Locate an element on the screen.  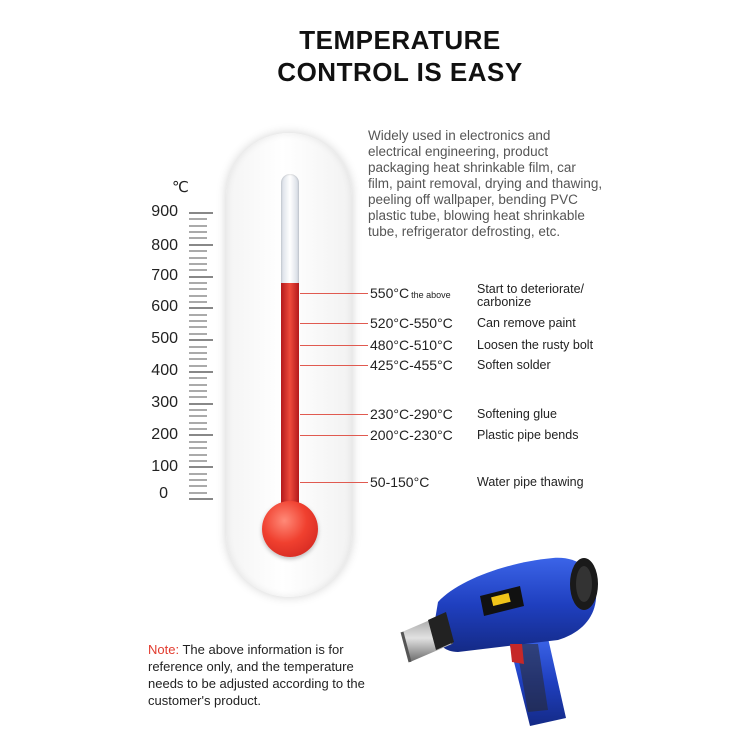
marker-use-230: Softening glue is located at coordinates (517, 414).